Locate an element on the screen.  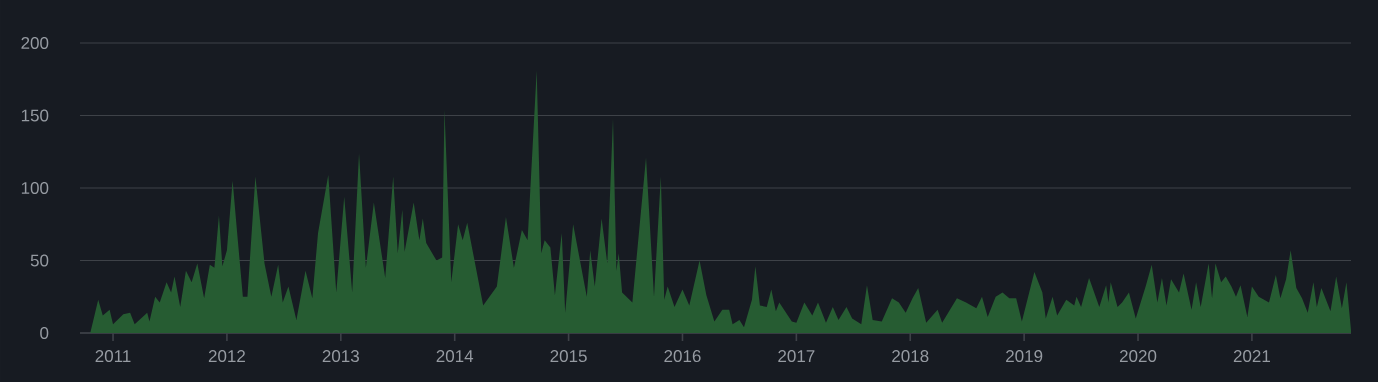
x-tick-label: 2014 is located at coordinates (455, 356).